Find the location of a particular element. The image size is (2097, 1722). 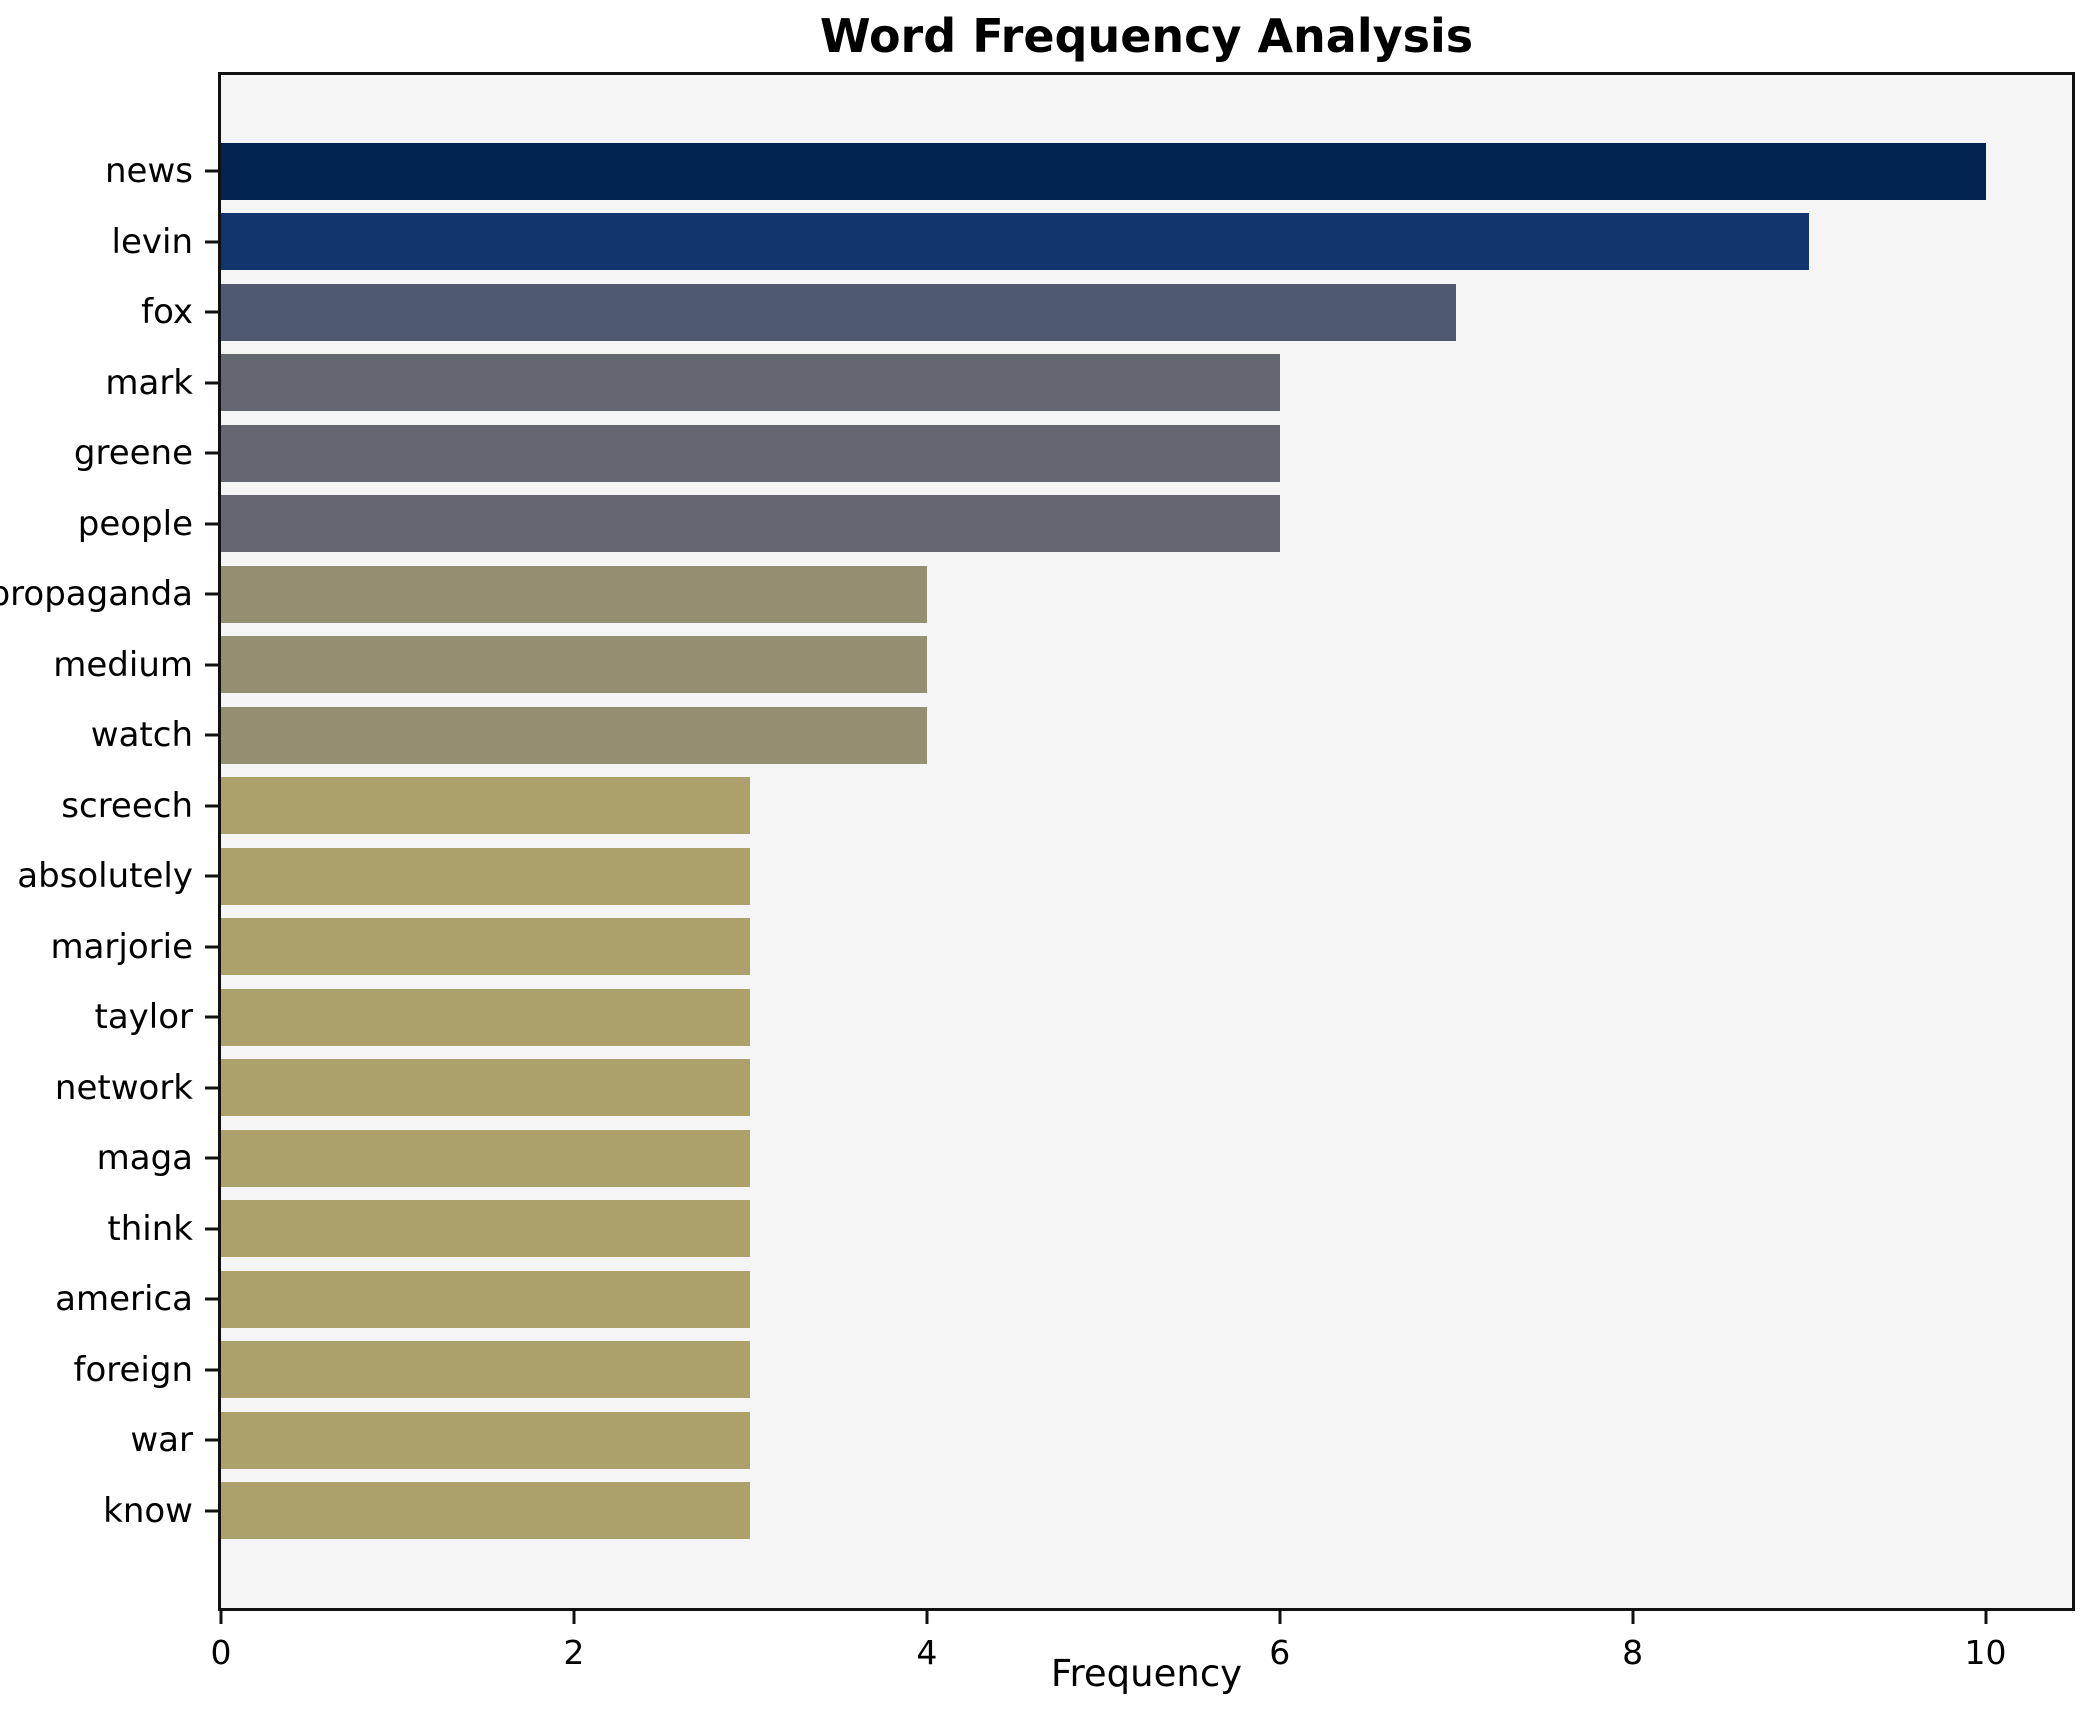

y-tick-label: think is located at coordinates (150, 1228).